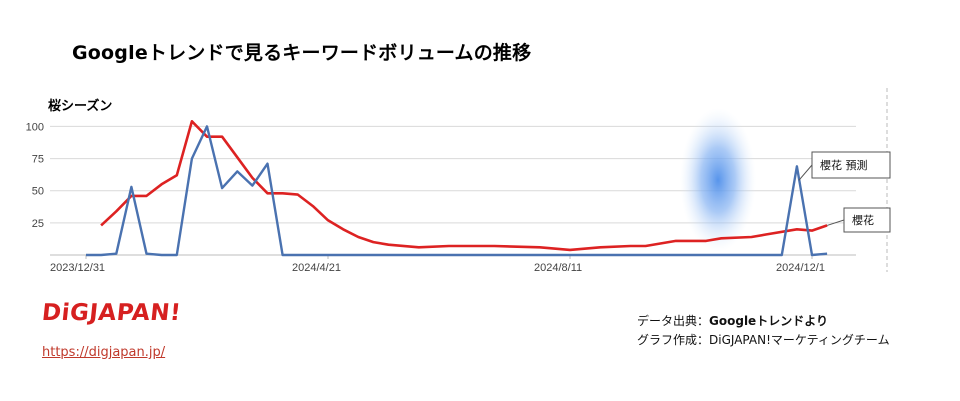  Describe the element at coordinates (863, 220) in the screenshot. I see `actual-callout-label: 櫻花` at that location.